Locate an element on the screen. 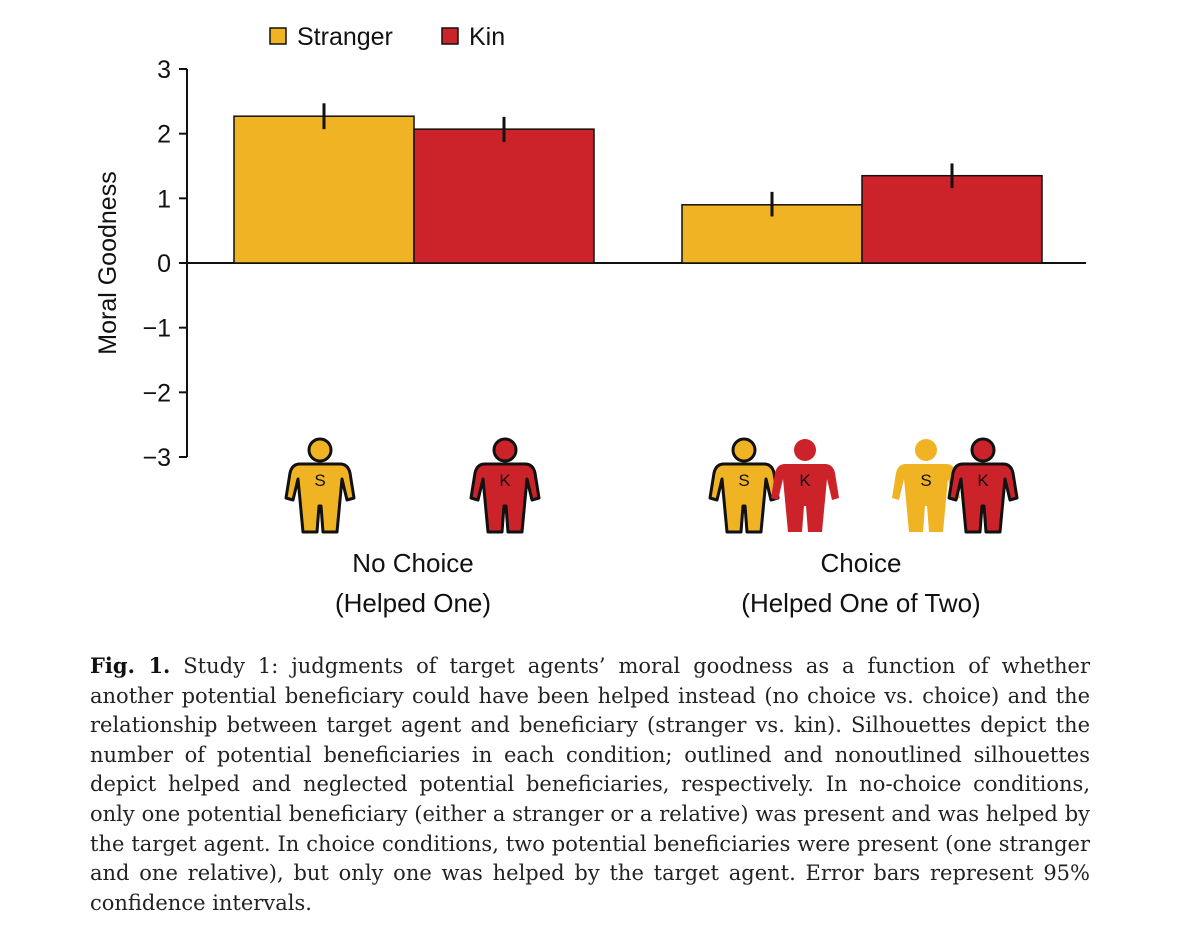 This screenshot has width=1200, height=948. y-tick-label: −1 is located at coordinates (156, 329).